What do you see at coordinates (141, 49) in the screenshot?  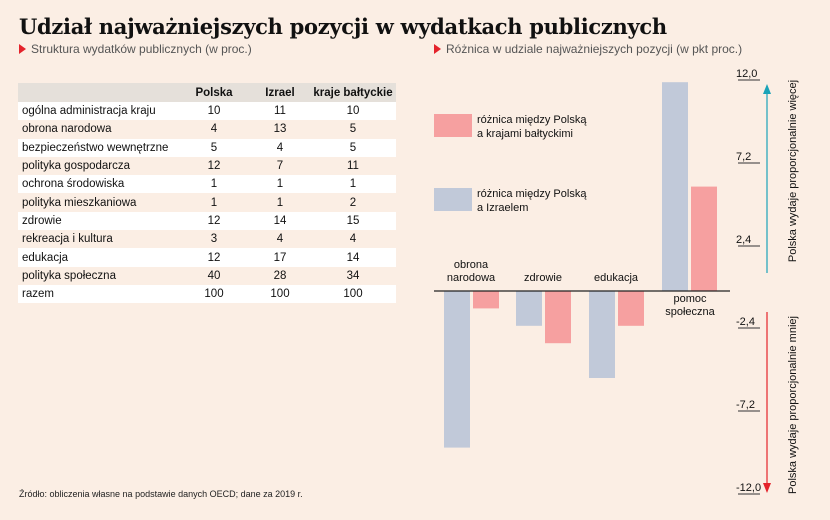 I see `left-subtitle-text: Struktura wydatków publicznych (w proc.)` at bounding box center [141, 49].